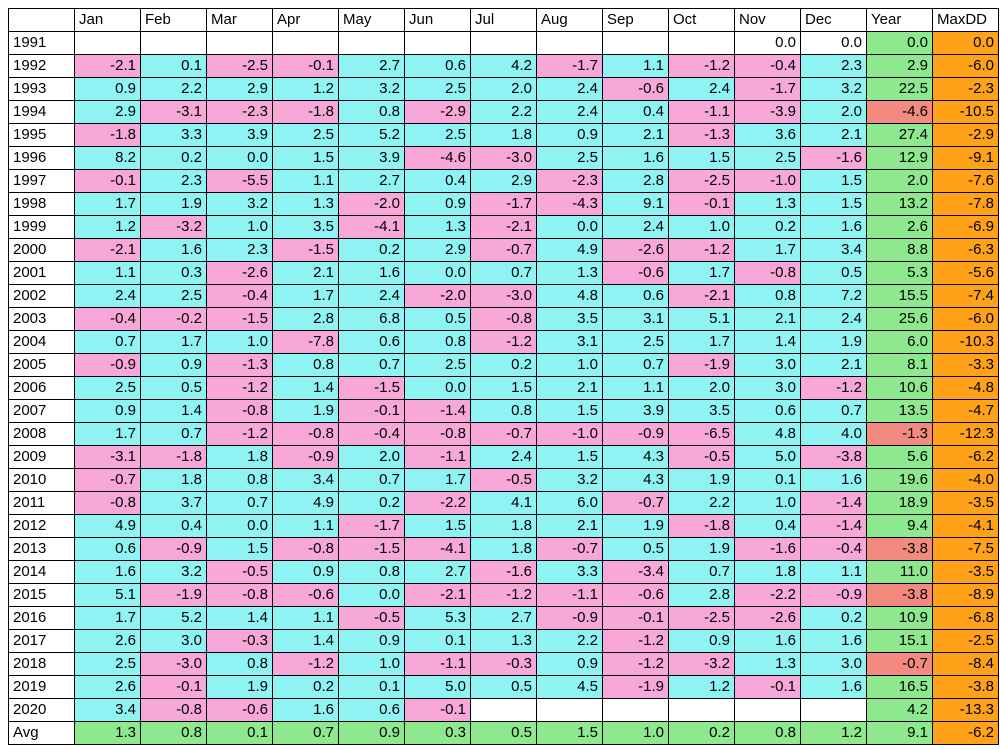 The height and width of the screenshot is (750, 1000). What do you see at coordinates (899, 434) in the screenshot?
I see `year-cell: -1.3` at bounding box center [899, 434].